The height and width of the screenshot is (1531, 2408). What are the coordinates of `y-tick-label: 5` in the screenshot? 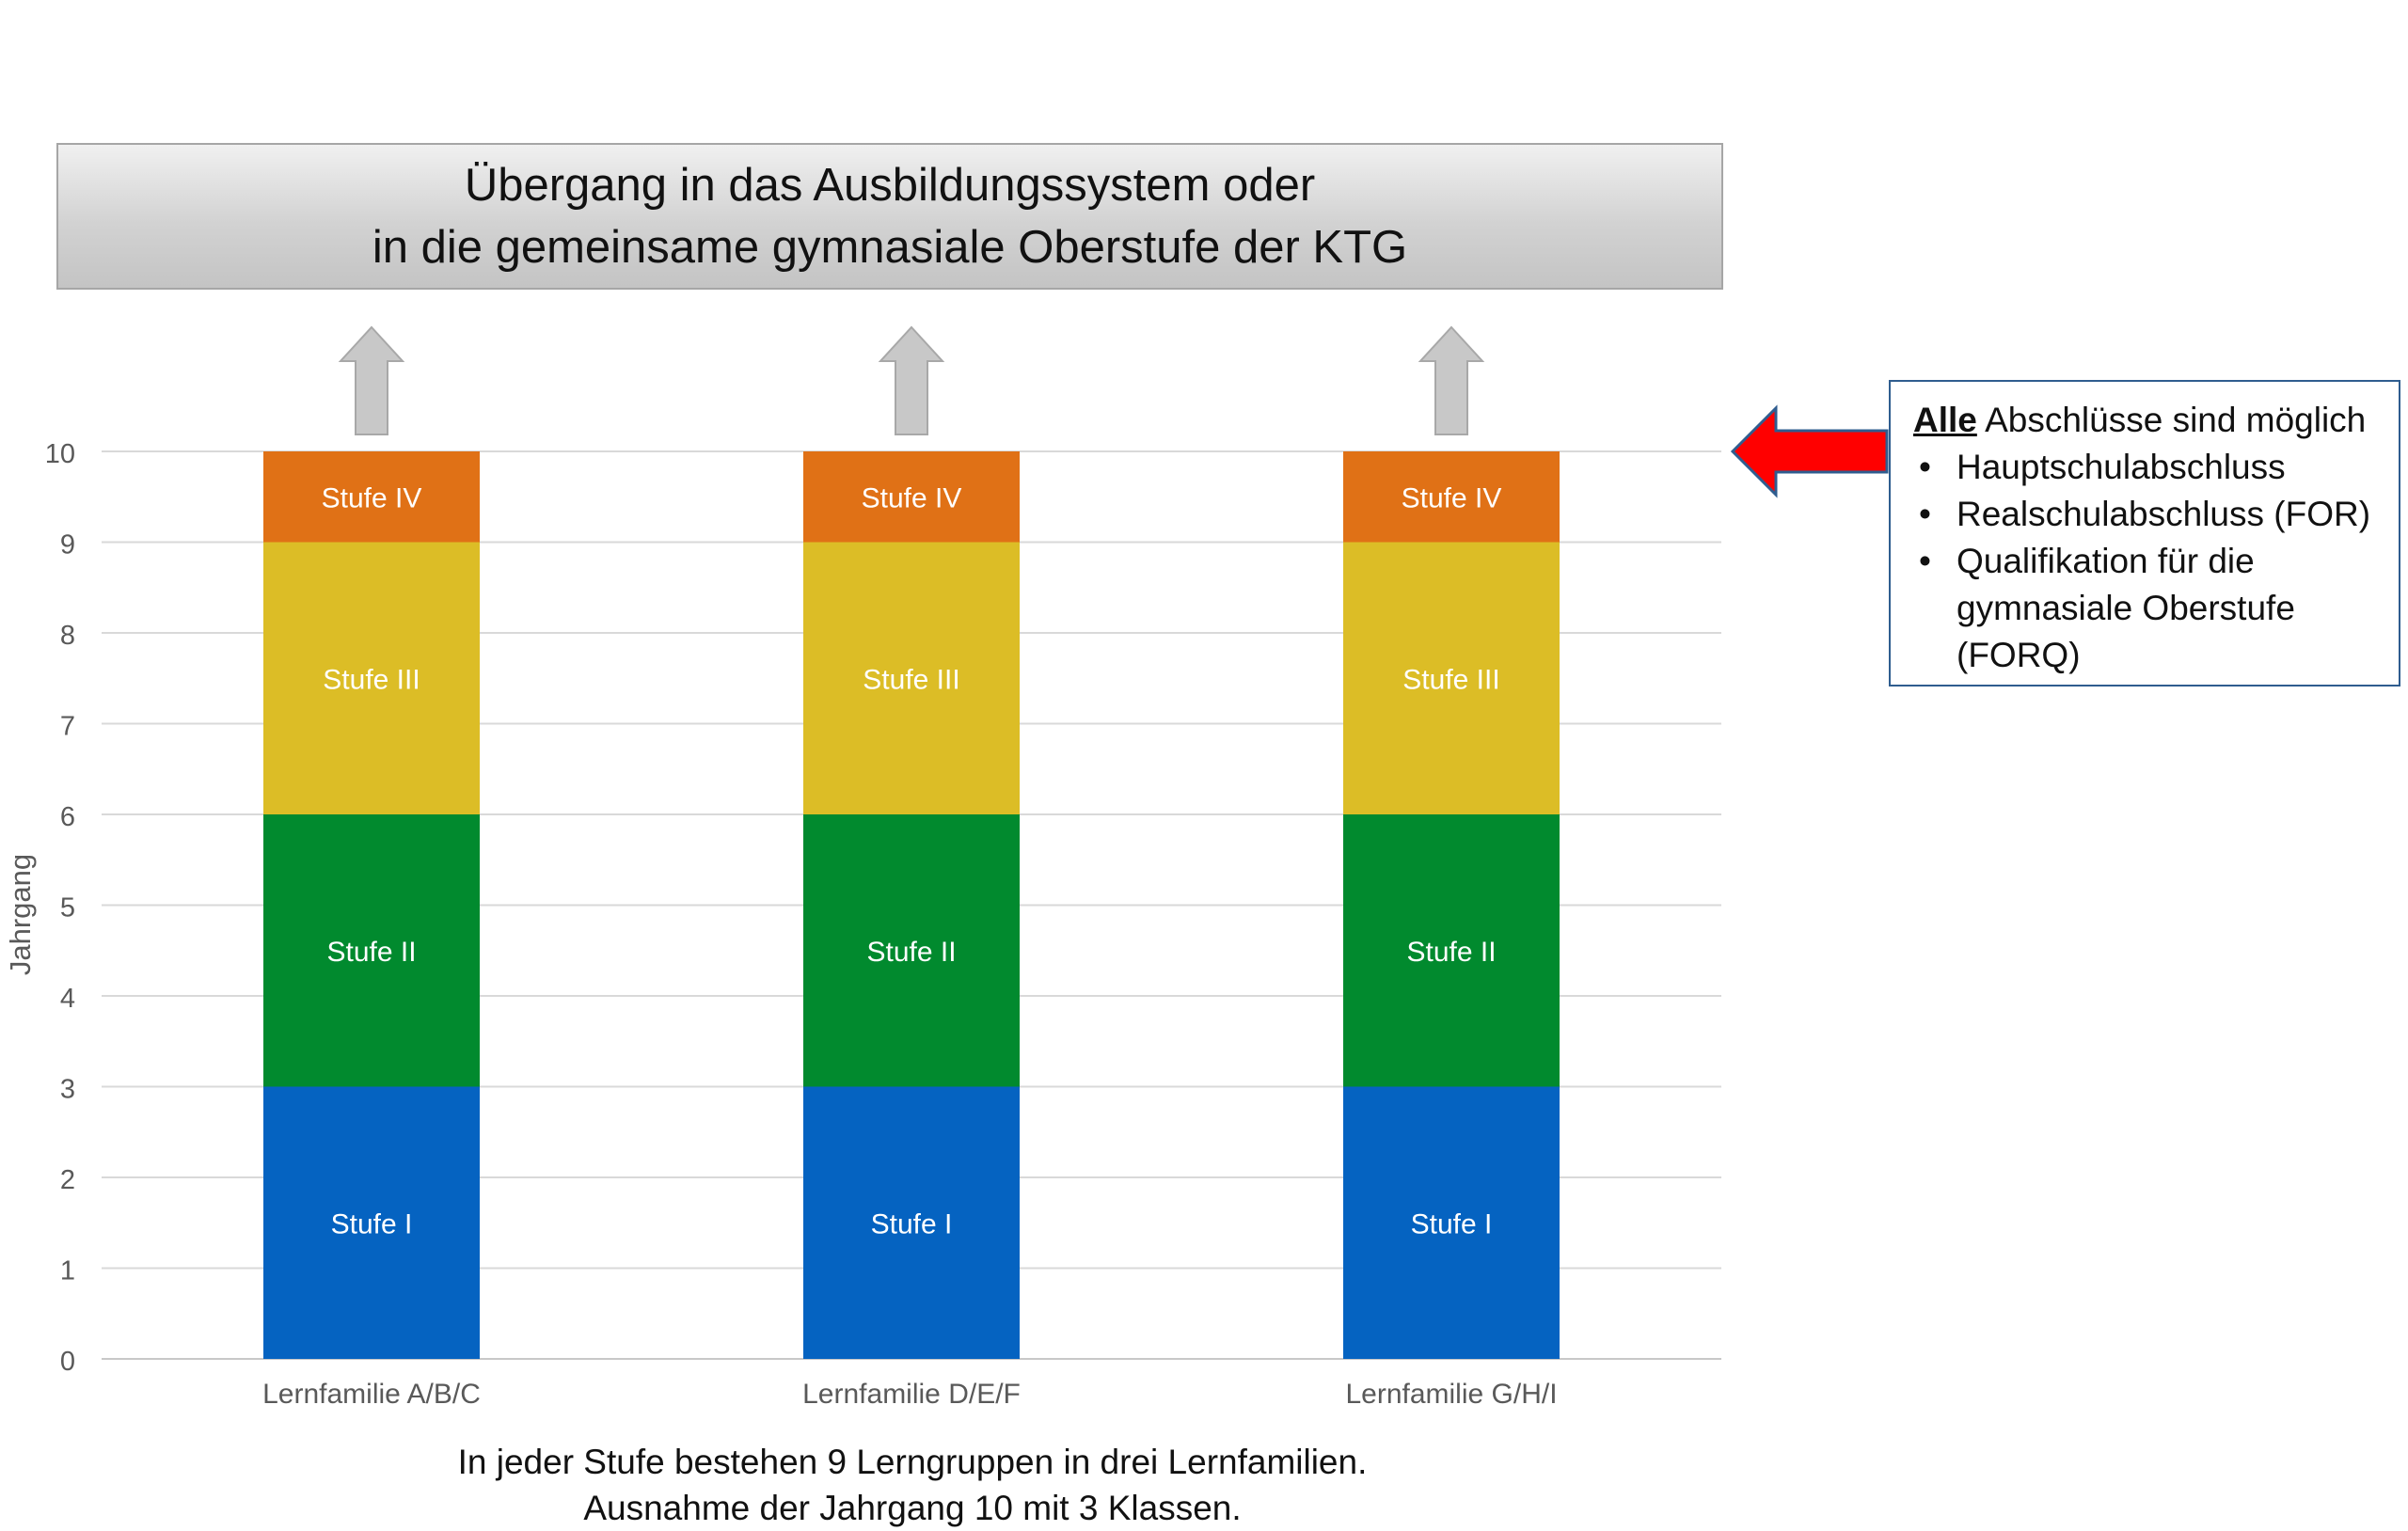 It's located at (68, 908).